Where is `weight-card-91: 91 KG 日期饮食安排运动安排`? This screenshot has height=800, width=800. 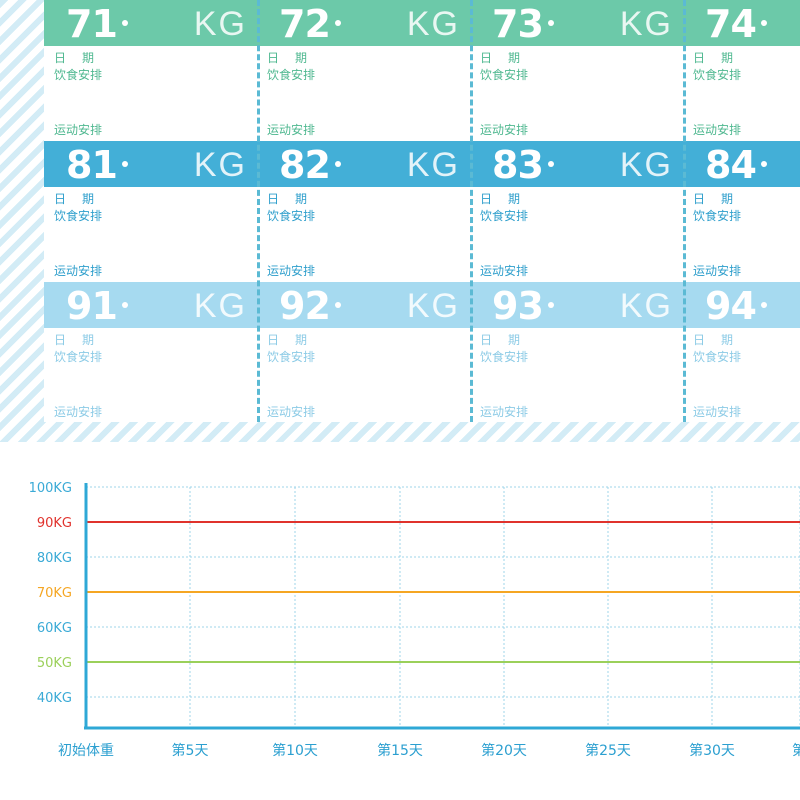
weight-card-91: 91 KG 日期饮食安排运动安排 is located at coordinates (150, 352).